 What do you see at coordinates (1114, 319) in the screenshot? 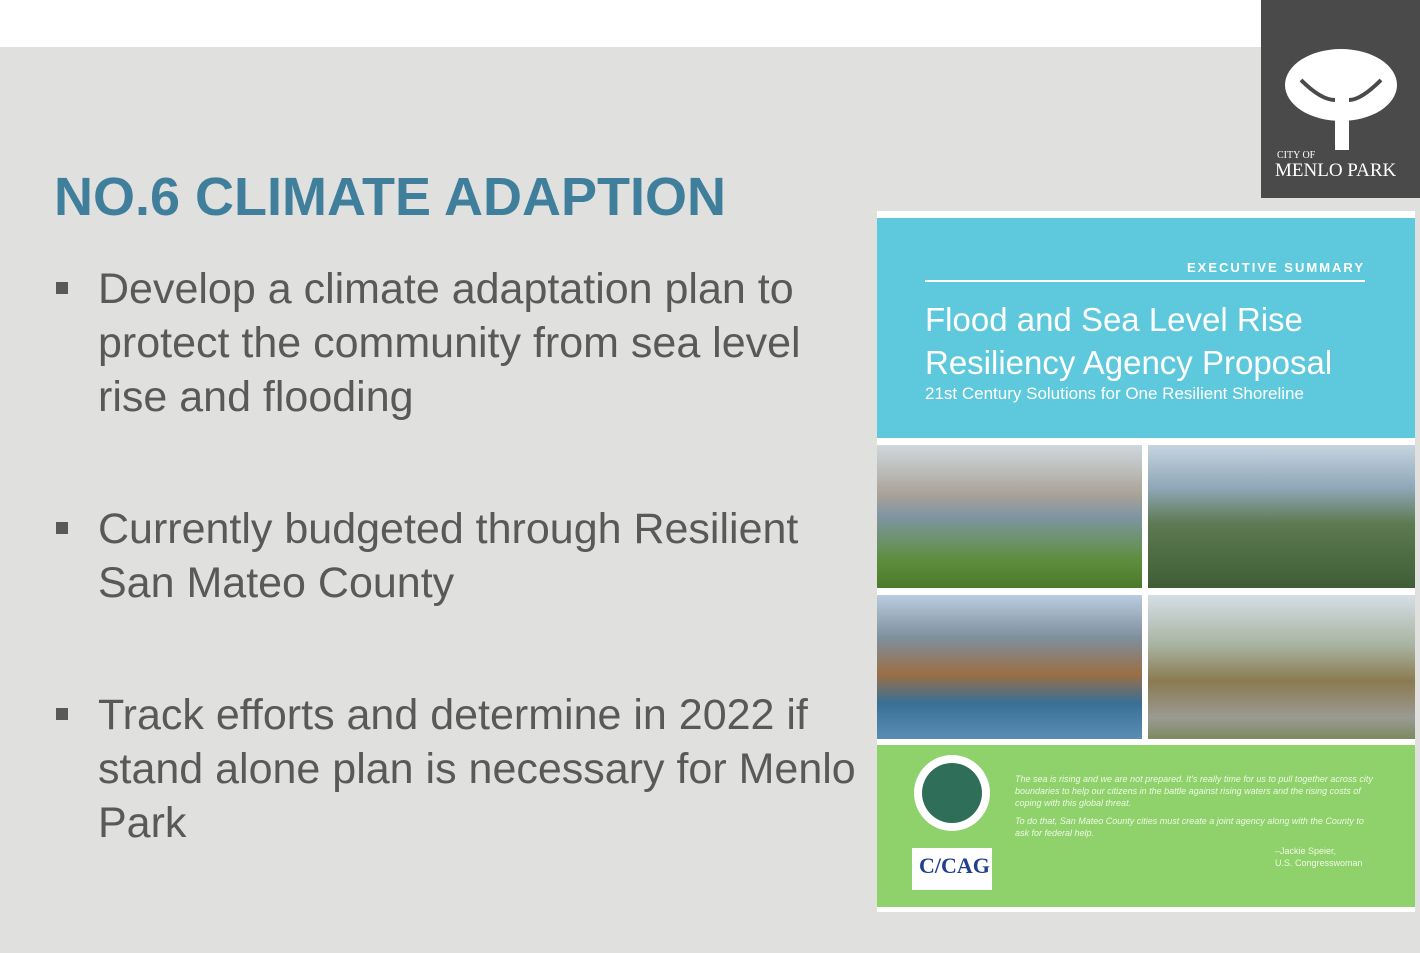
I see `cover-title-line: Flood and Sea Level Rise` at bounding box center [1114, 319].